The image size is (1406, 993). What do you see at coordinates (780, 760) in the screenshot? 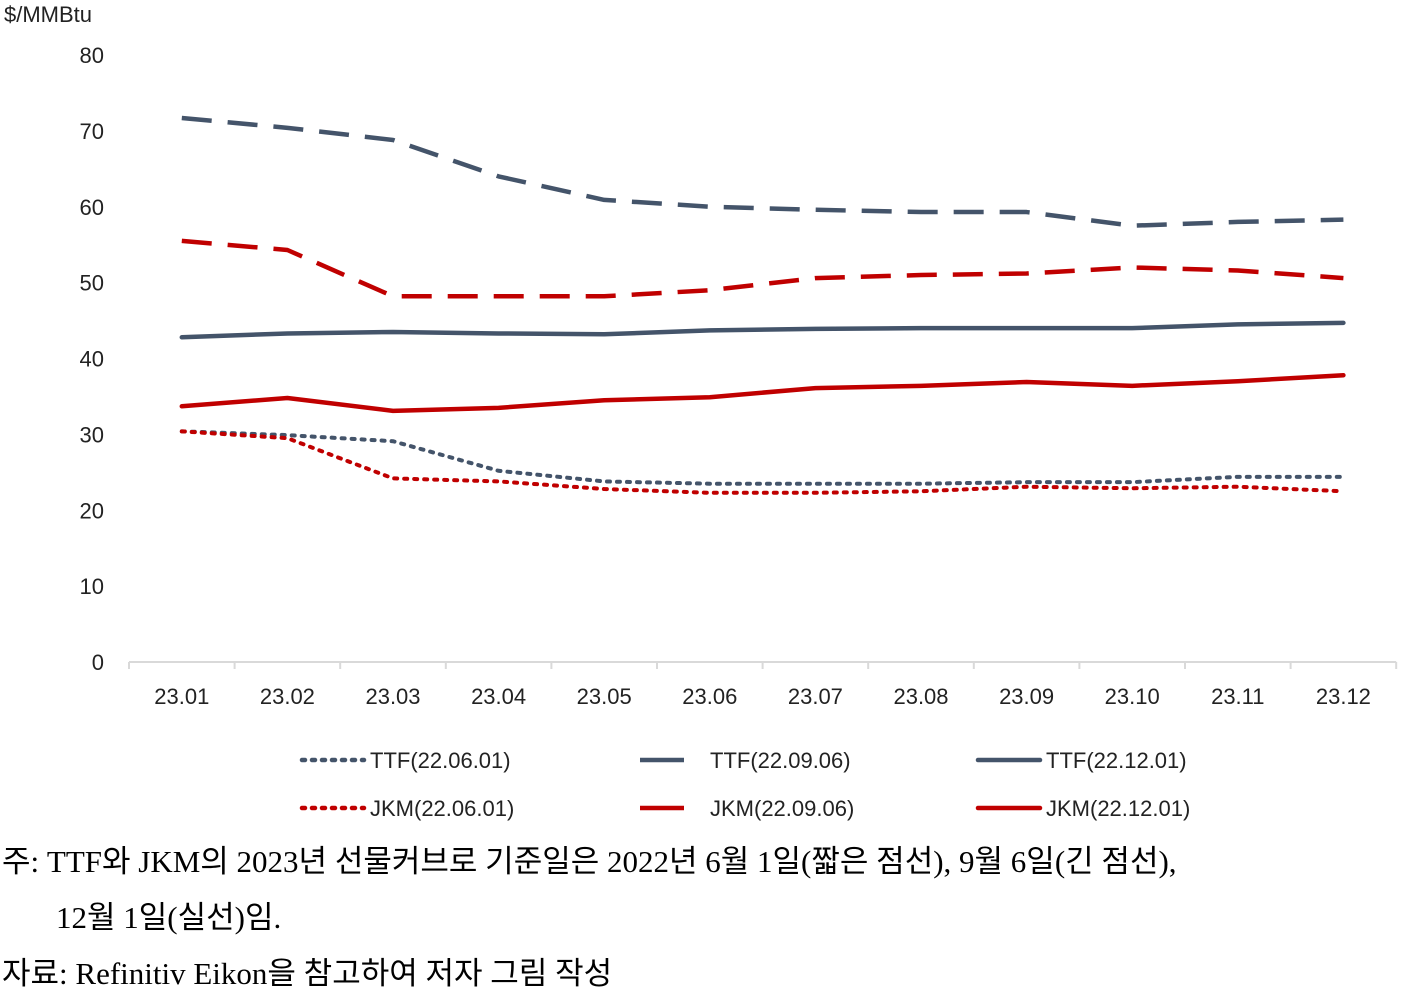
I see `legend-label: TTF(22.09.06)` at bounding box center [780, 760].